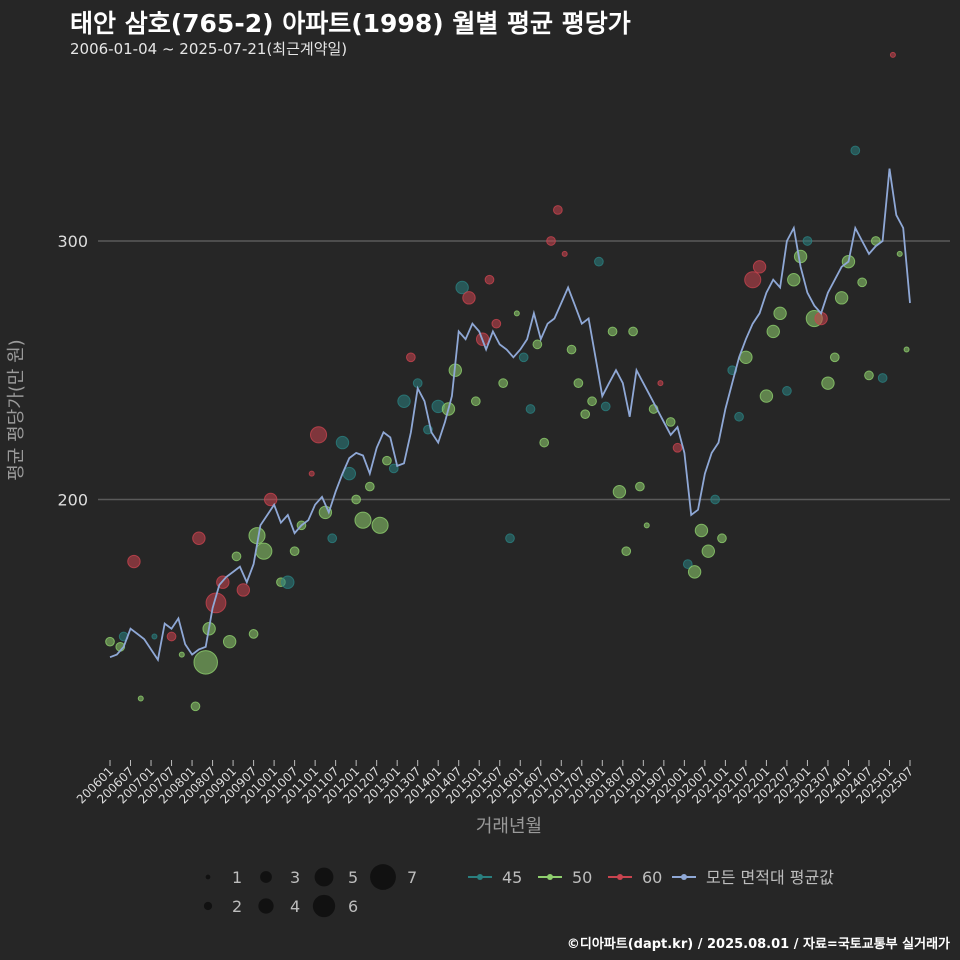 Image resolution: width=960 pixels, height=960 pixels. Describe the element at coordinates (512, 877) in the screenshot. I see `series-legend-label: 45` at that location.